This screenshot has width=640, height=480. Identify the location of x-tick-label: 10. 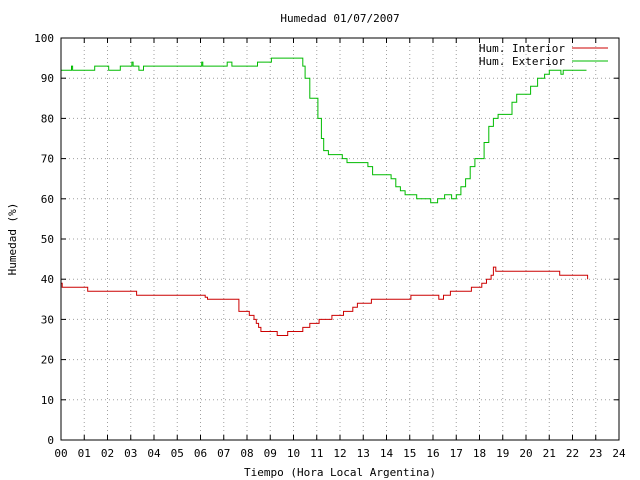
(293, 453).